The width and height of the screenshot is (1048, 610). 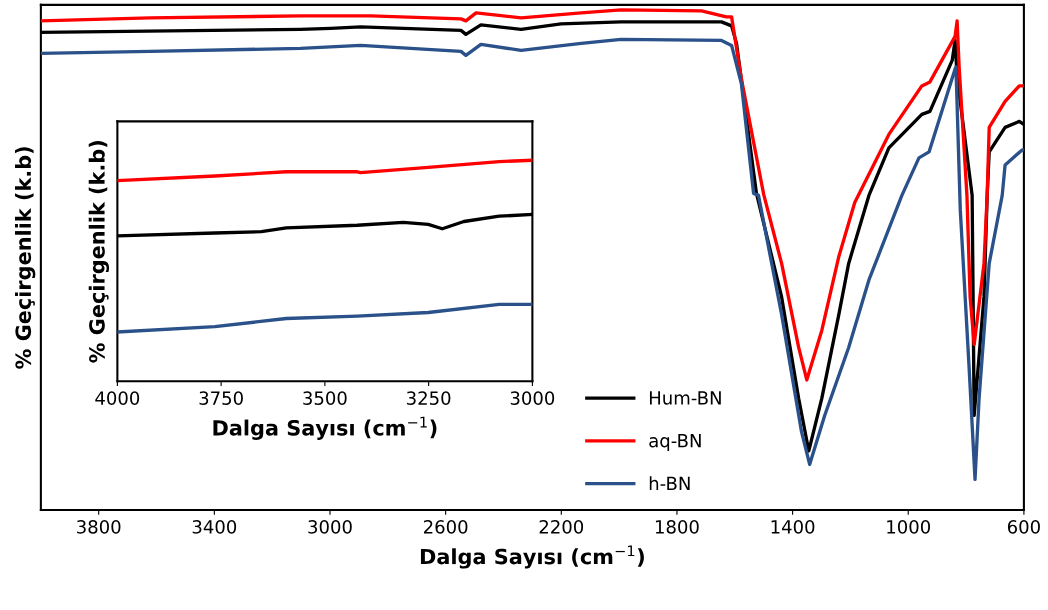 What do you see at coordinates (909, 527) in the screenshot?
I see `x-tick-label: 1000` at bounding box center [909, 527].